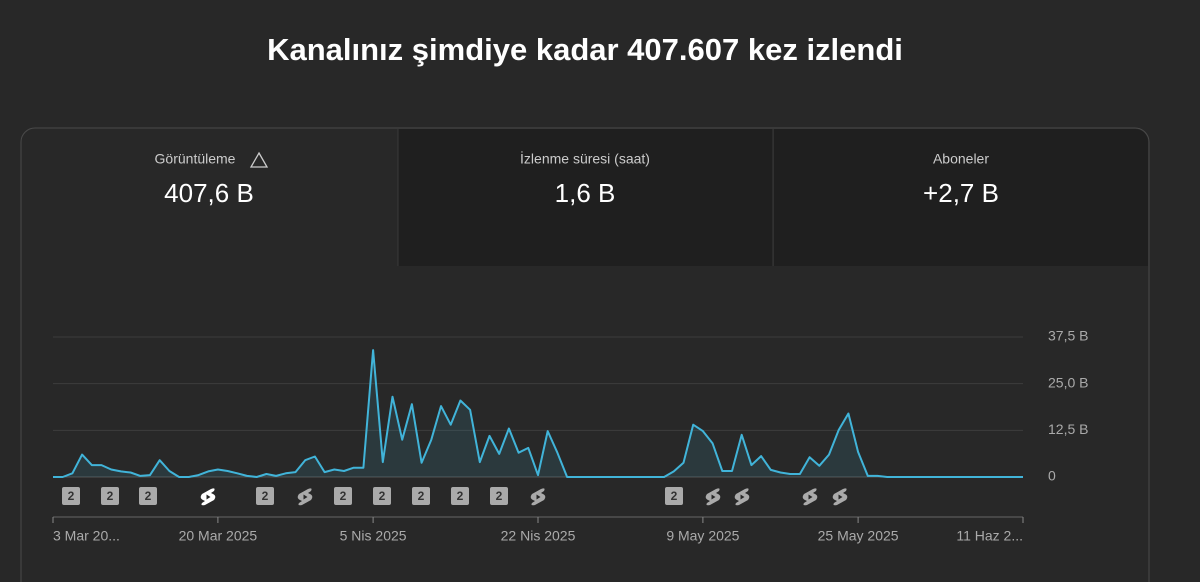  What do you see at coordinates (1068, 382) in the screenshot?
I see `y-tick-label: 25,0 B` at bounding box center [1068, 382].